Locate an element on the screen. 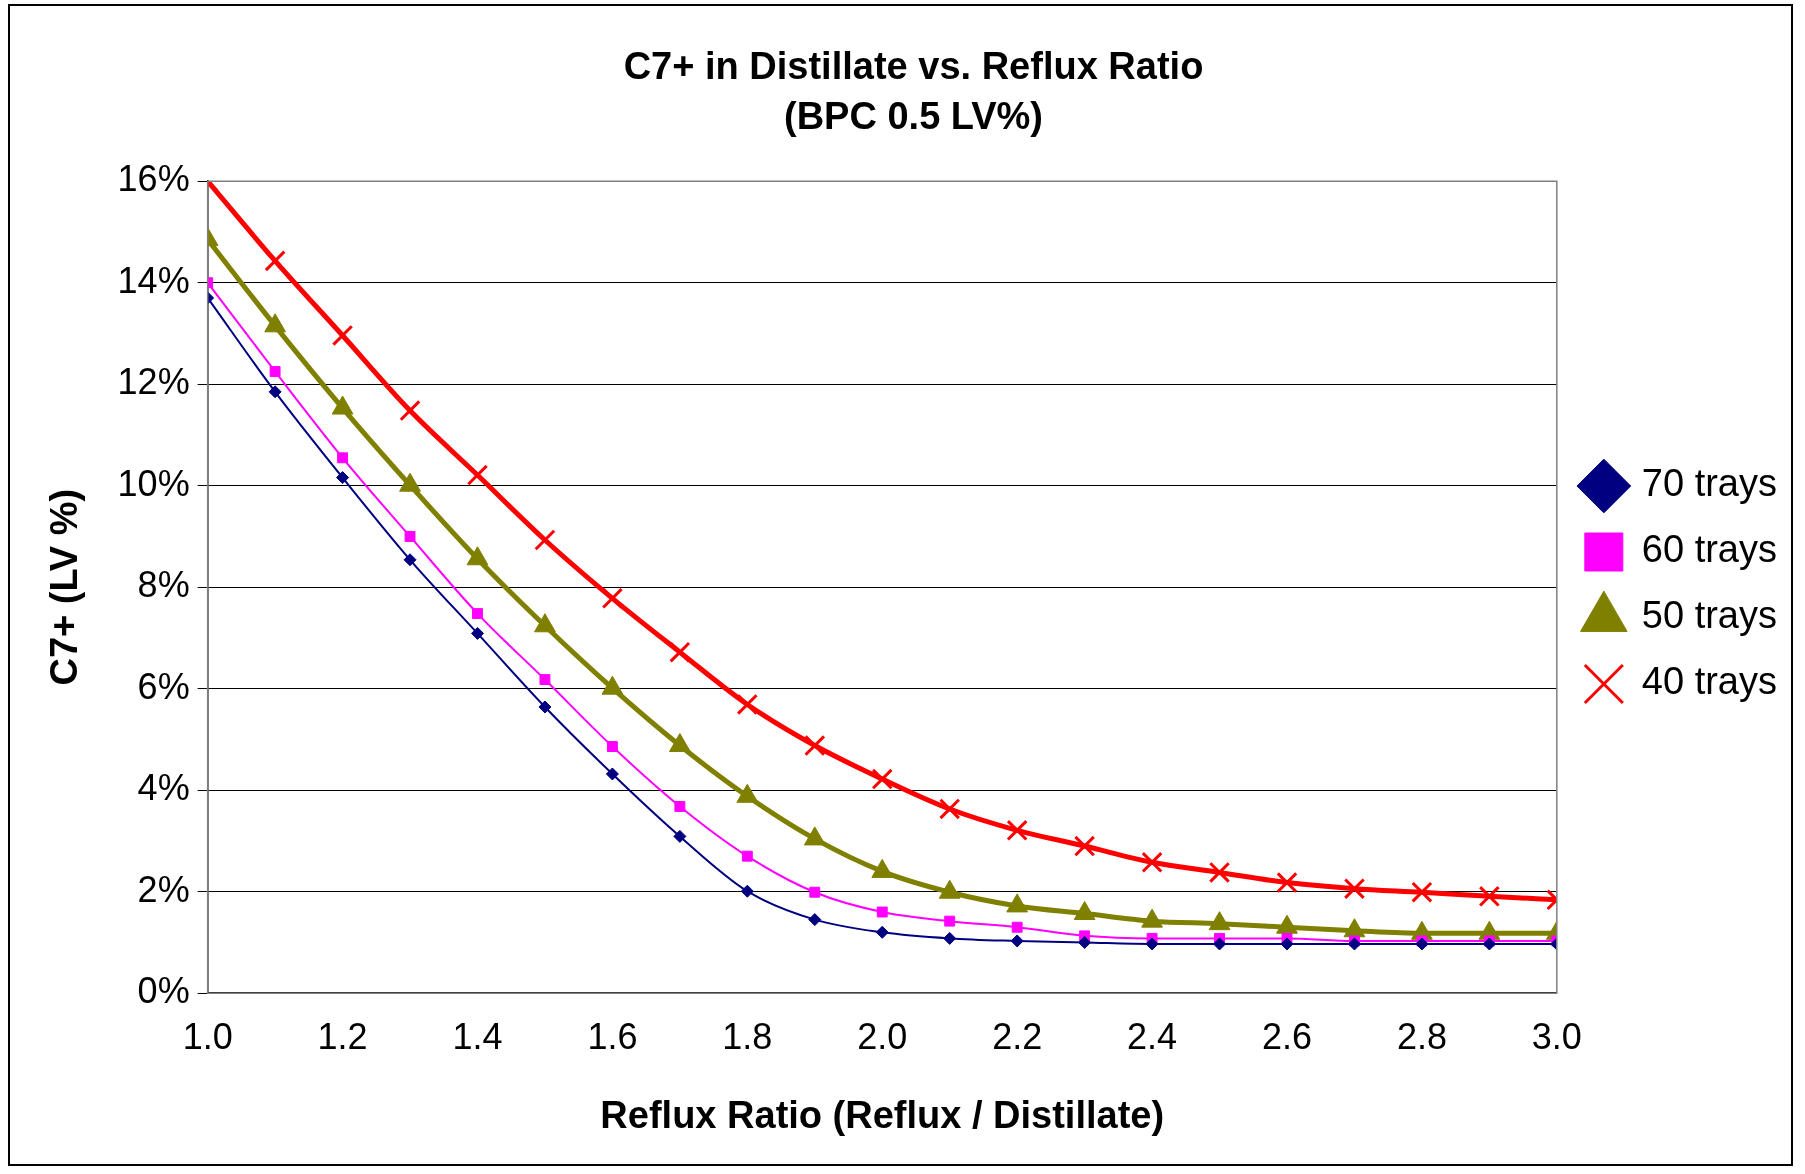 The width and height of the screenshot is (1805, 1174). x-tick-label: 3.0 is located at coordinates (1556, 1036).